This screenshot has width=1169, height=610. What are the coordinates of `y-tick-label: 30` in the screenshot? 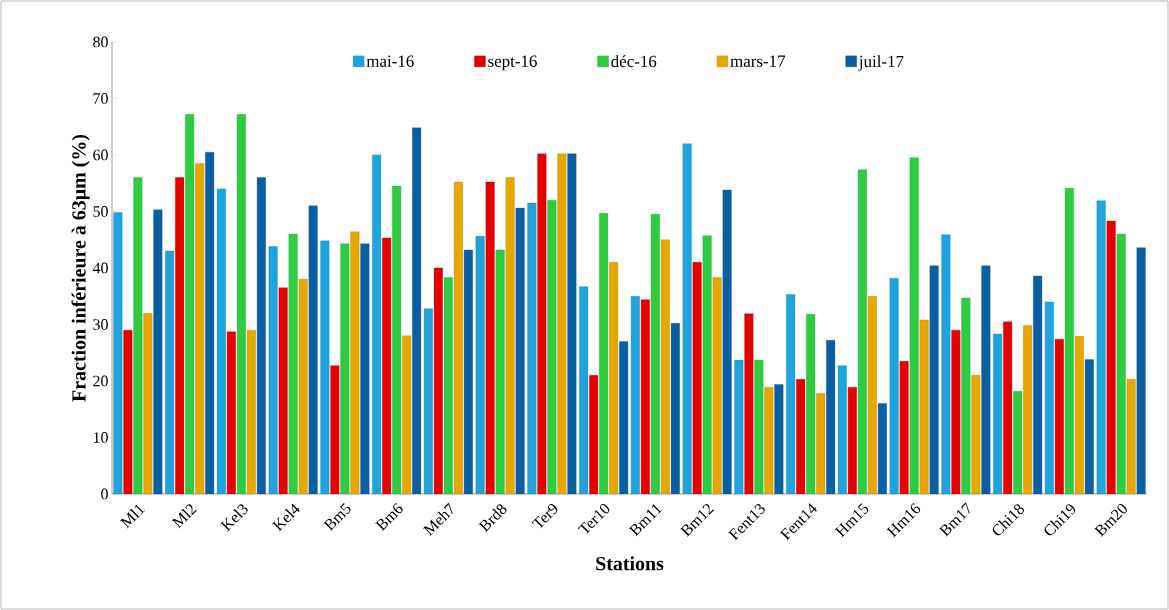 It's located at (100, 324).